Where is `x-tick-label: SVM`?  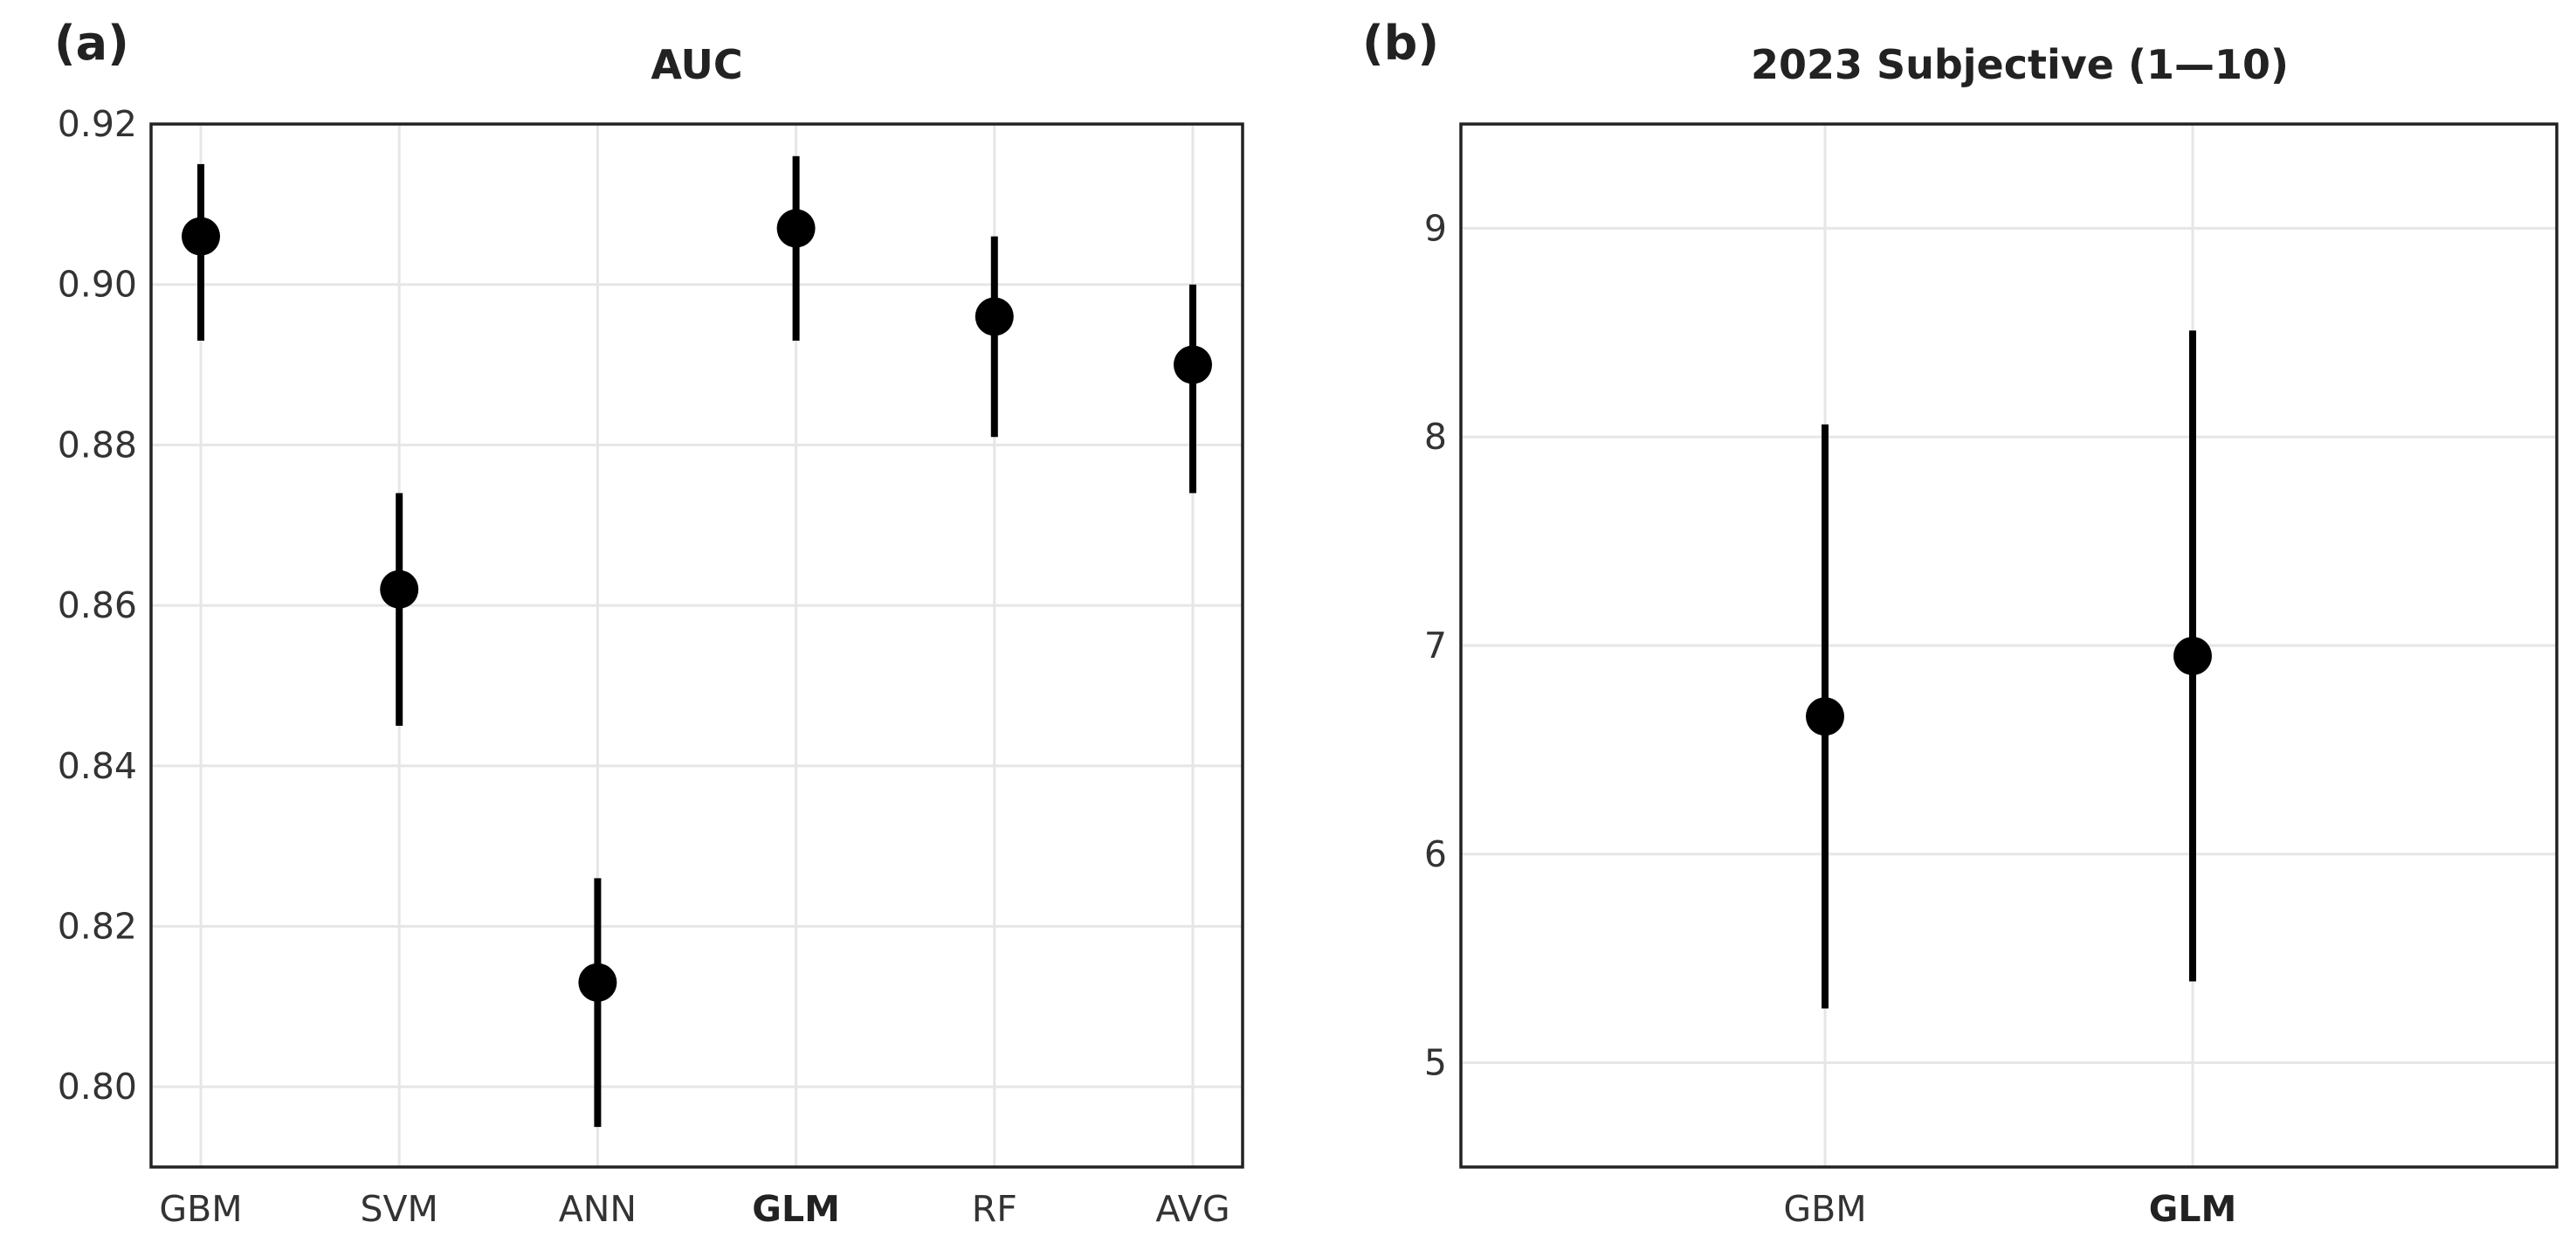
x-tick-label: SVM is located at coordinates (398, 1209).